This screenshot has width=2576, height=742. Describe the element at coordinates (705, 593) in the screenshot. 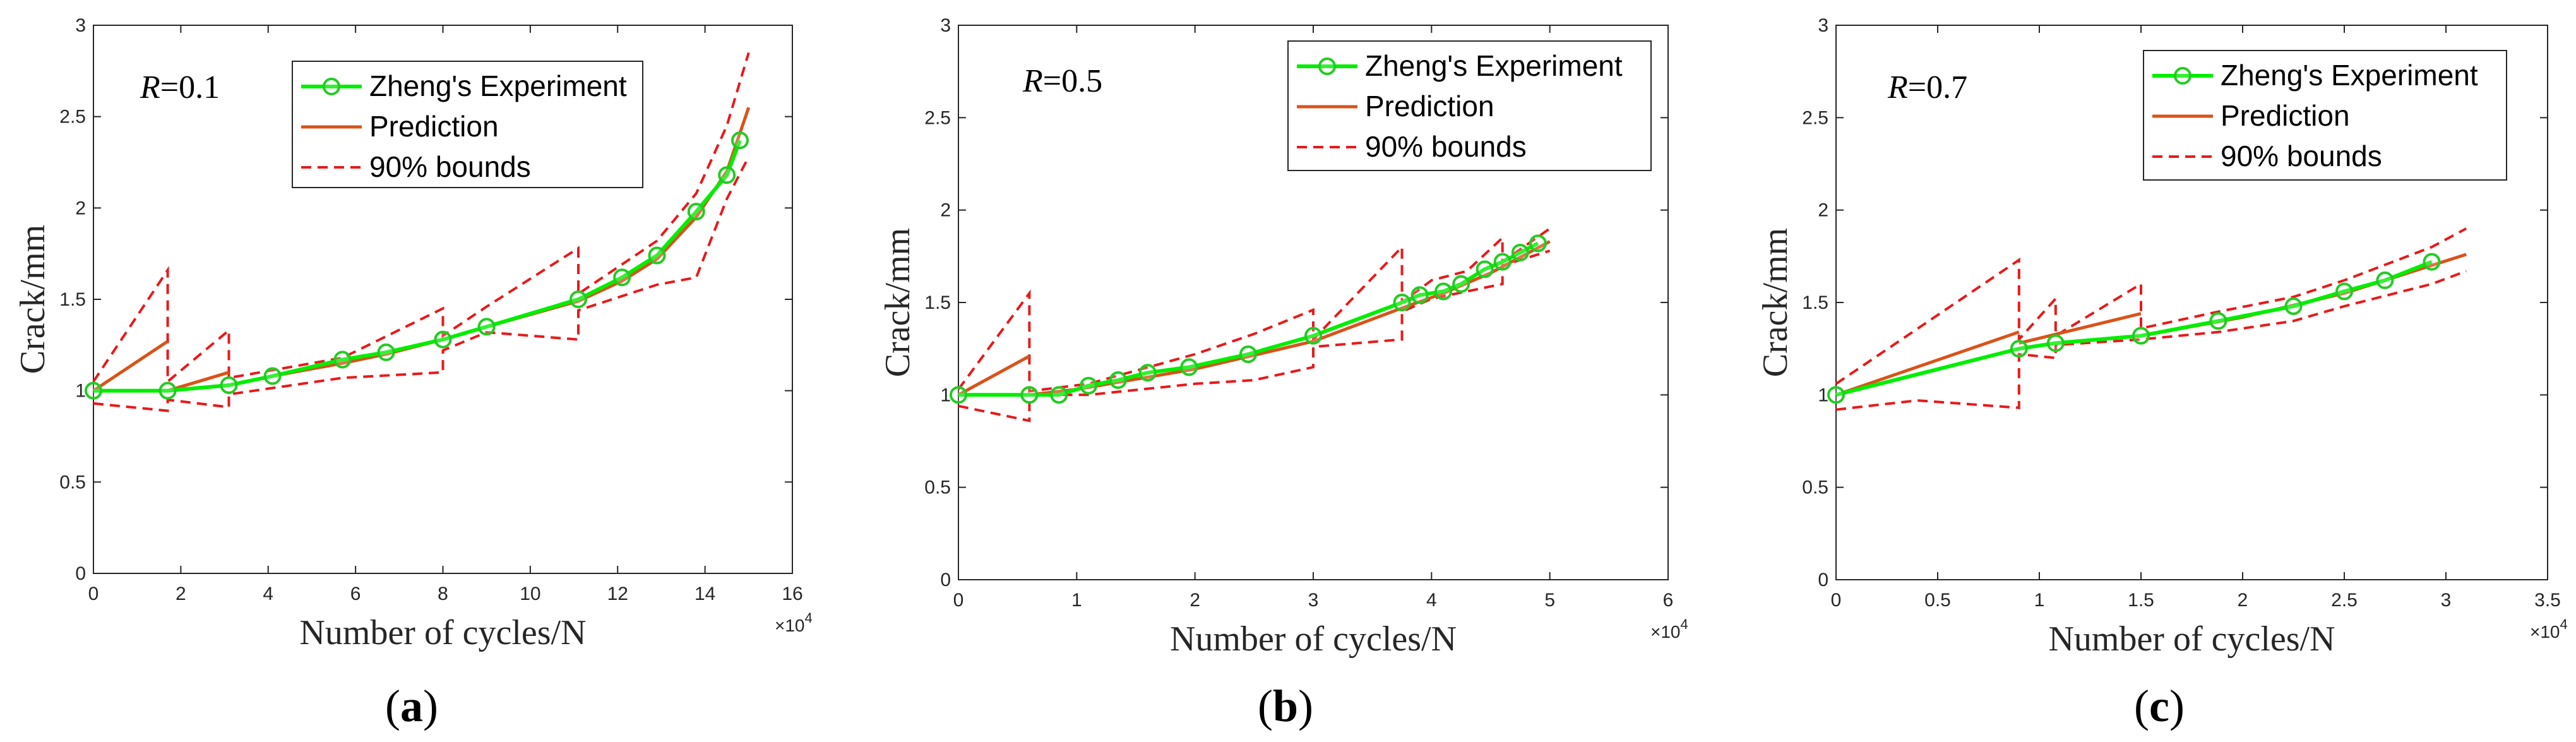

I see `x-tick-label: 14` at that location.